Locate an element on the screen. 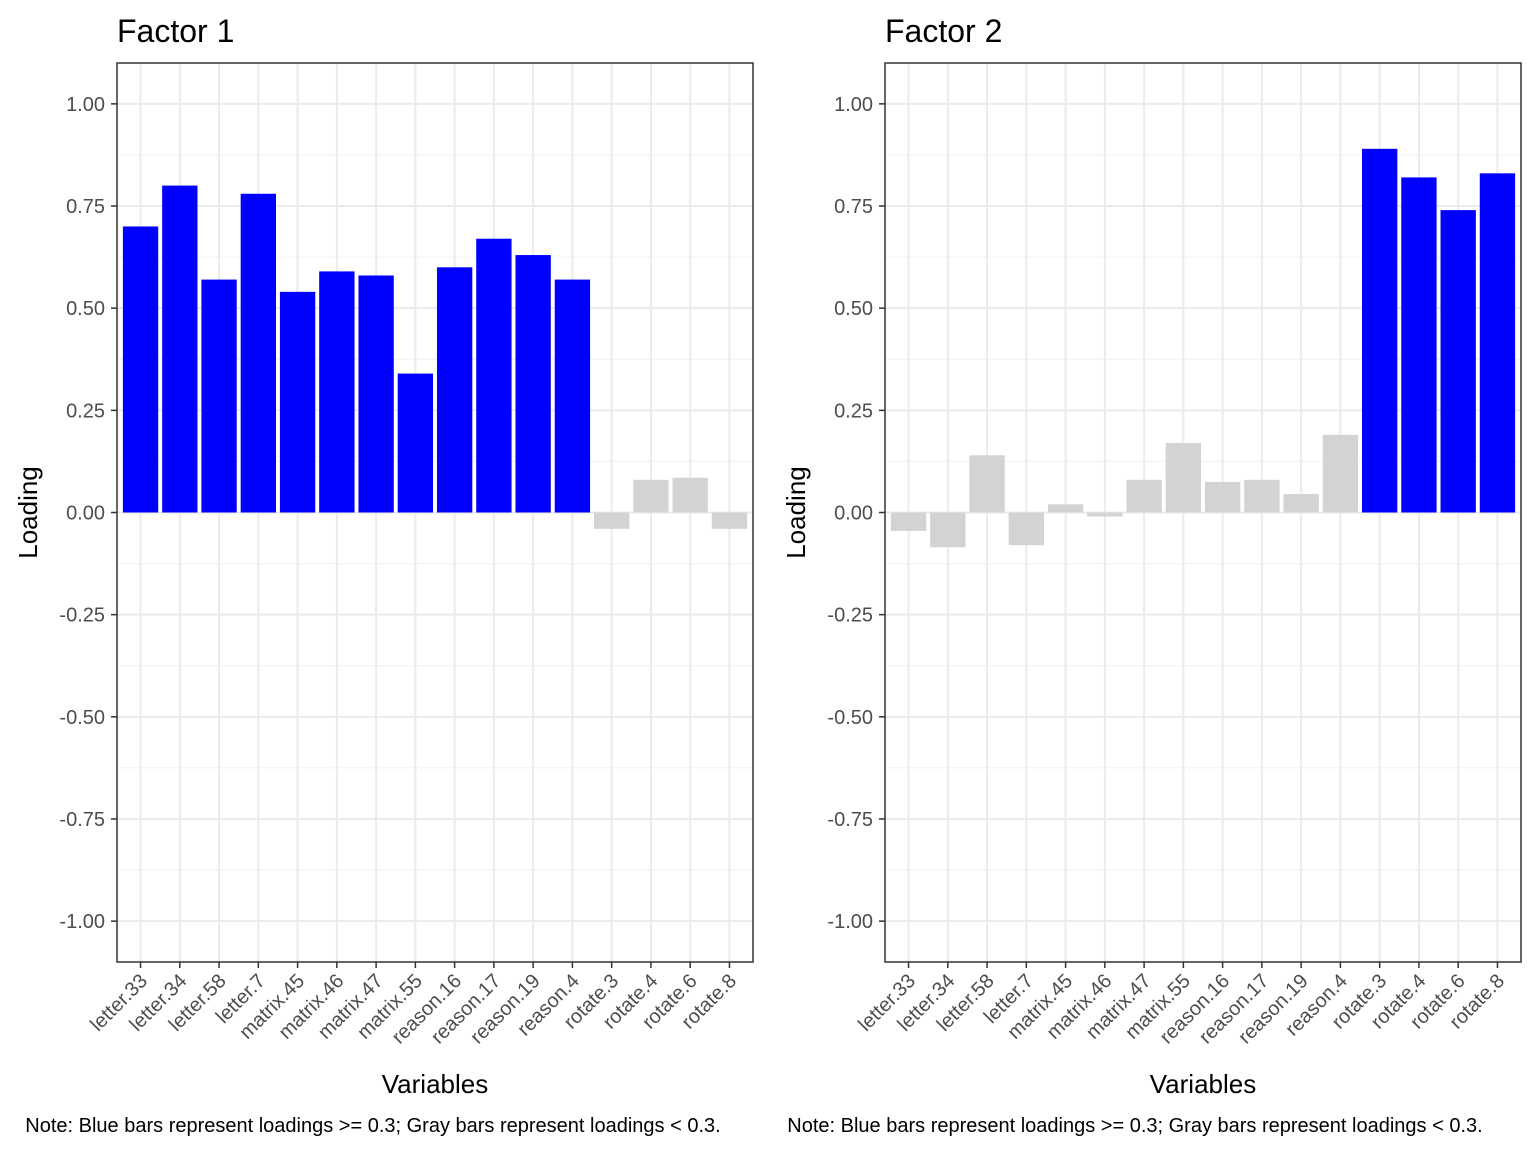 Image resolution: width=1536 pixels, height=1152 pixels. panel-title: Factor 1 is located at coordinates (175, 31).